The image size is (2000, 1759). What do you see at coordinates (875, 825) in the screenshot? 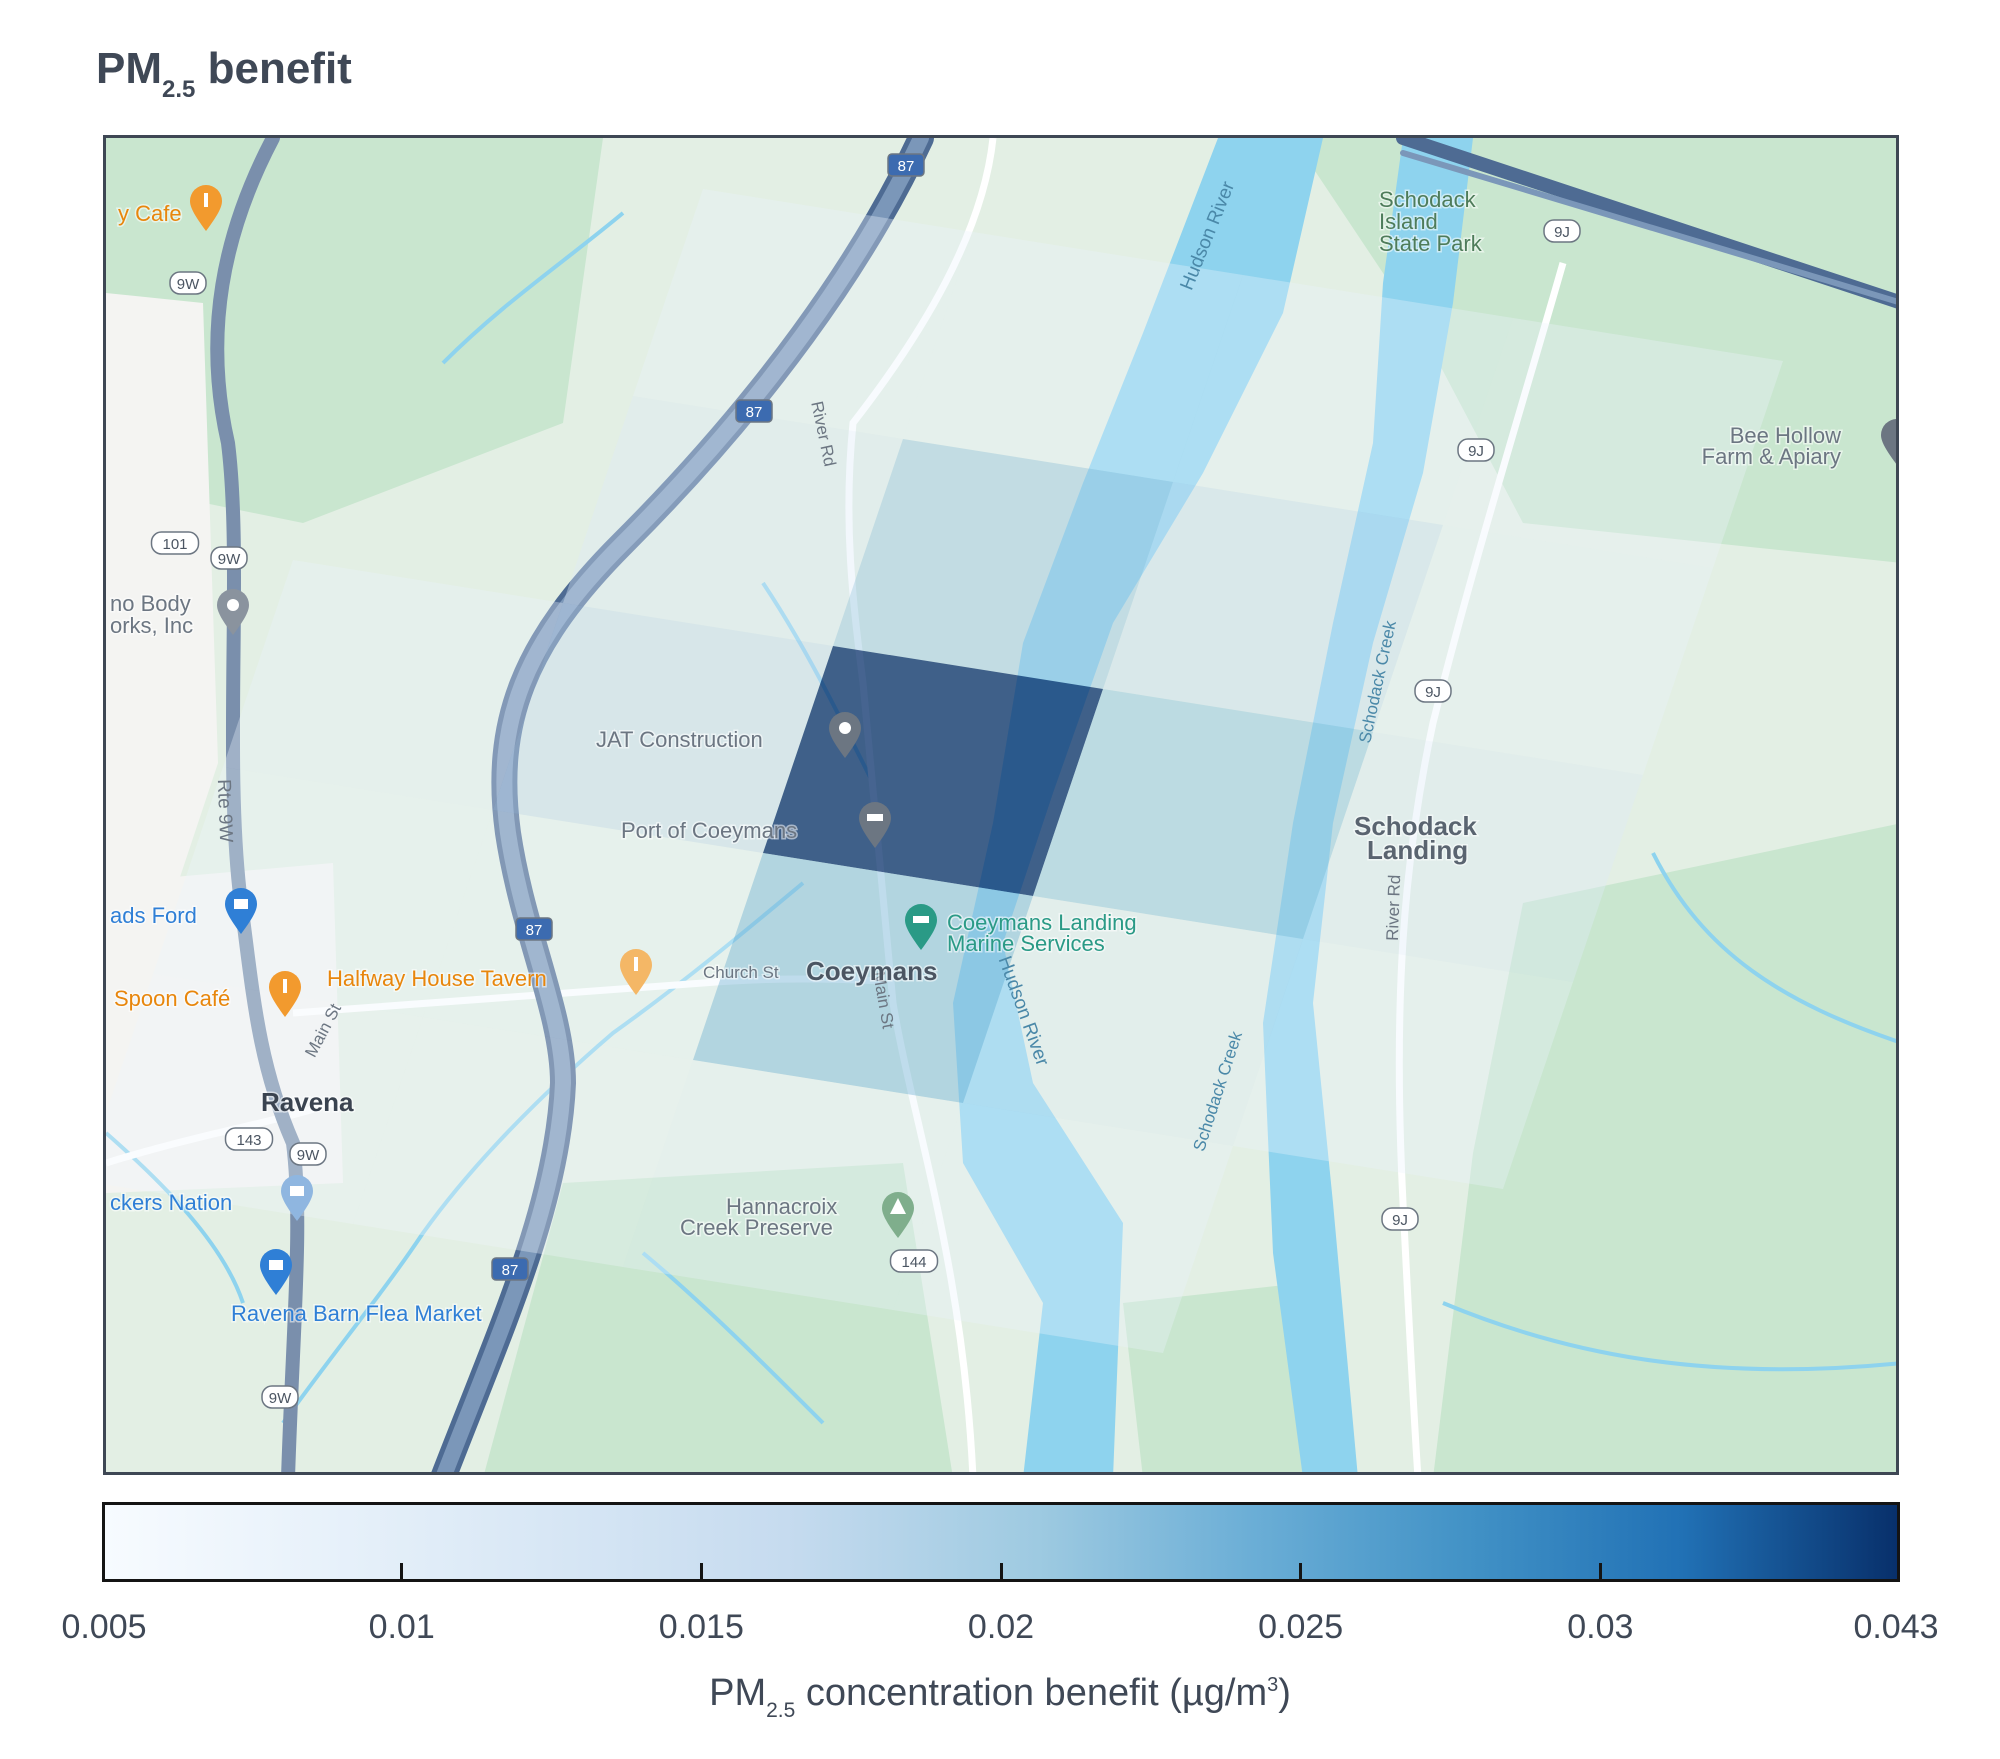
I see `ferry-pin-icon` at bounding box center [875, 825].